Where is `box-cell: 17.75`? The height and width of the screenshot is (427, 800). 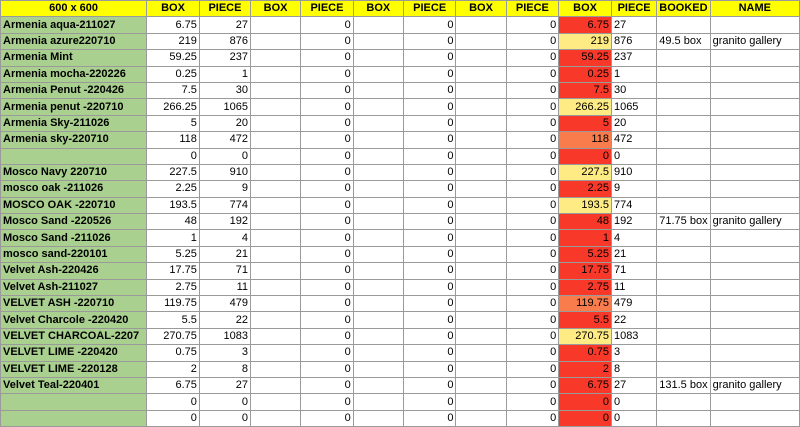
box-cell: 17.75 is located at coordinates (173, 271).